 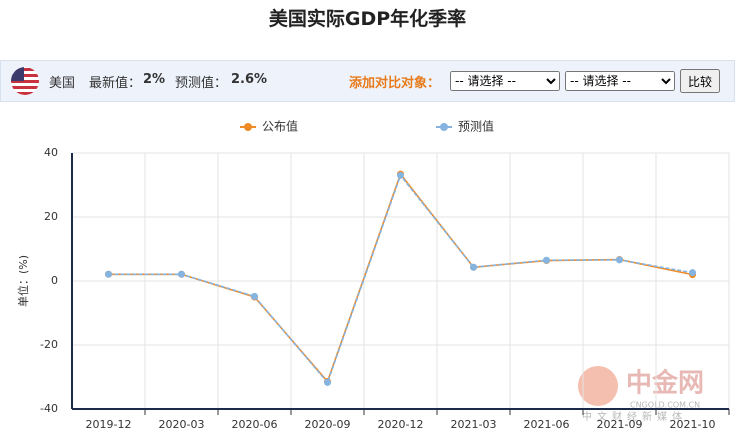 I want to click on legend-label: 预测值, so click(x=476, y=126).